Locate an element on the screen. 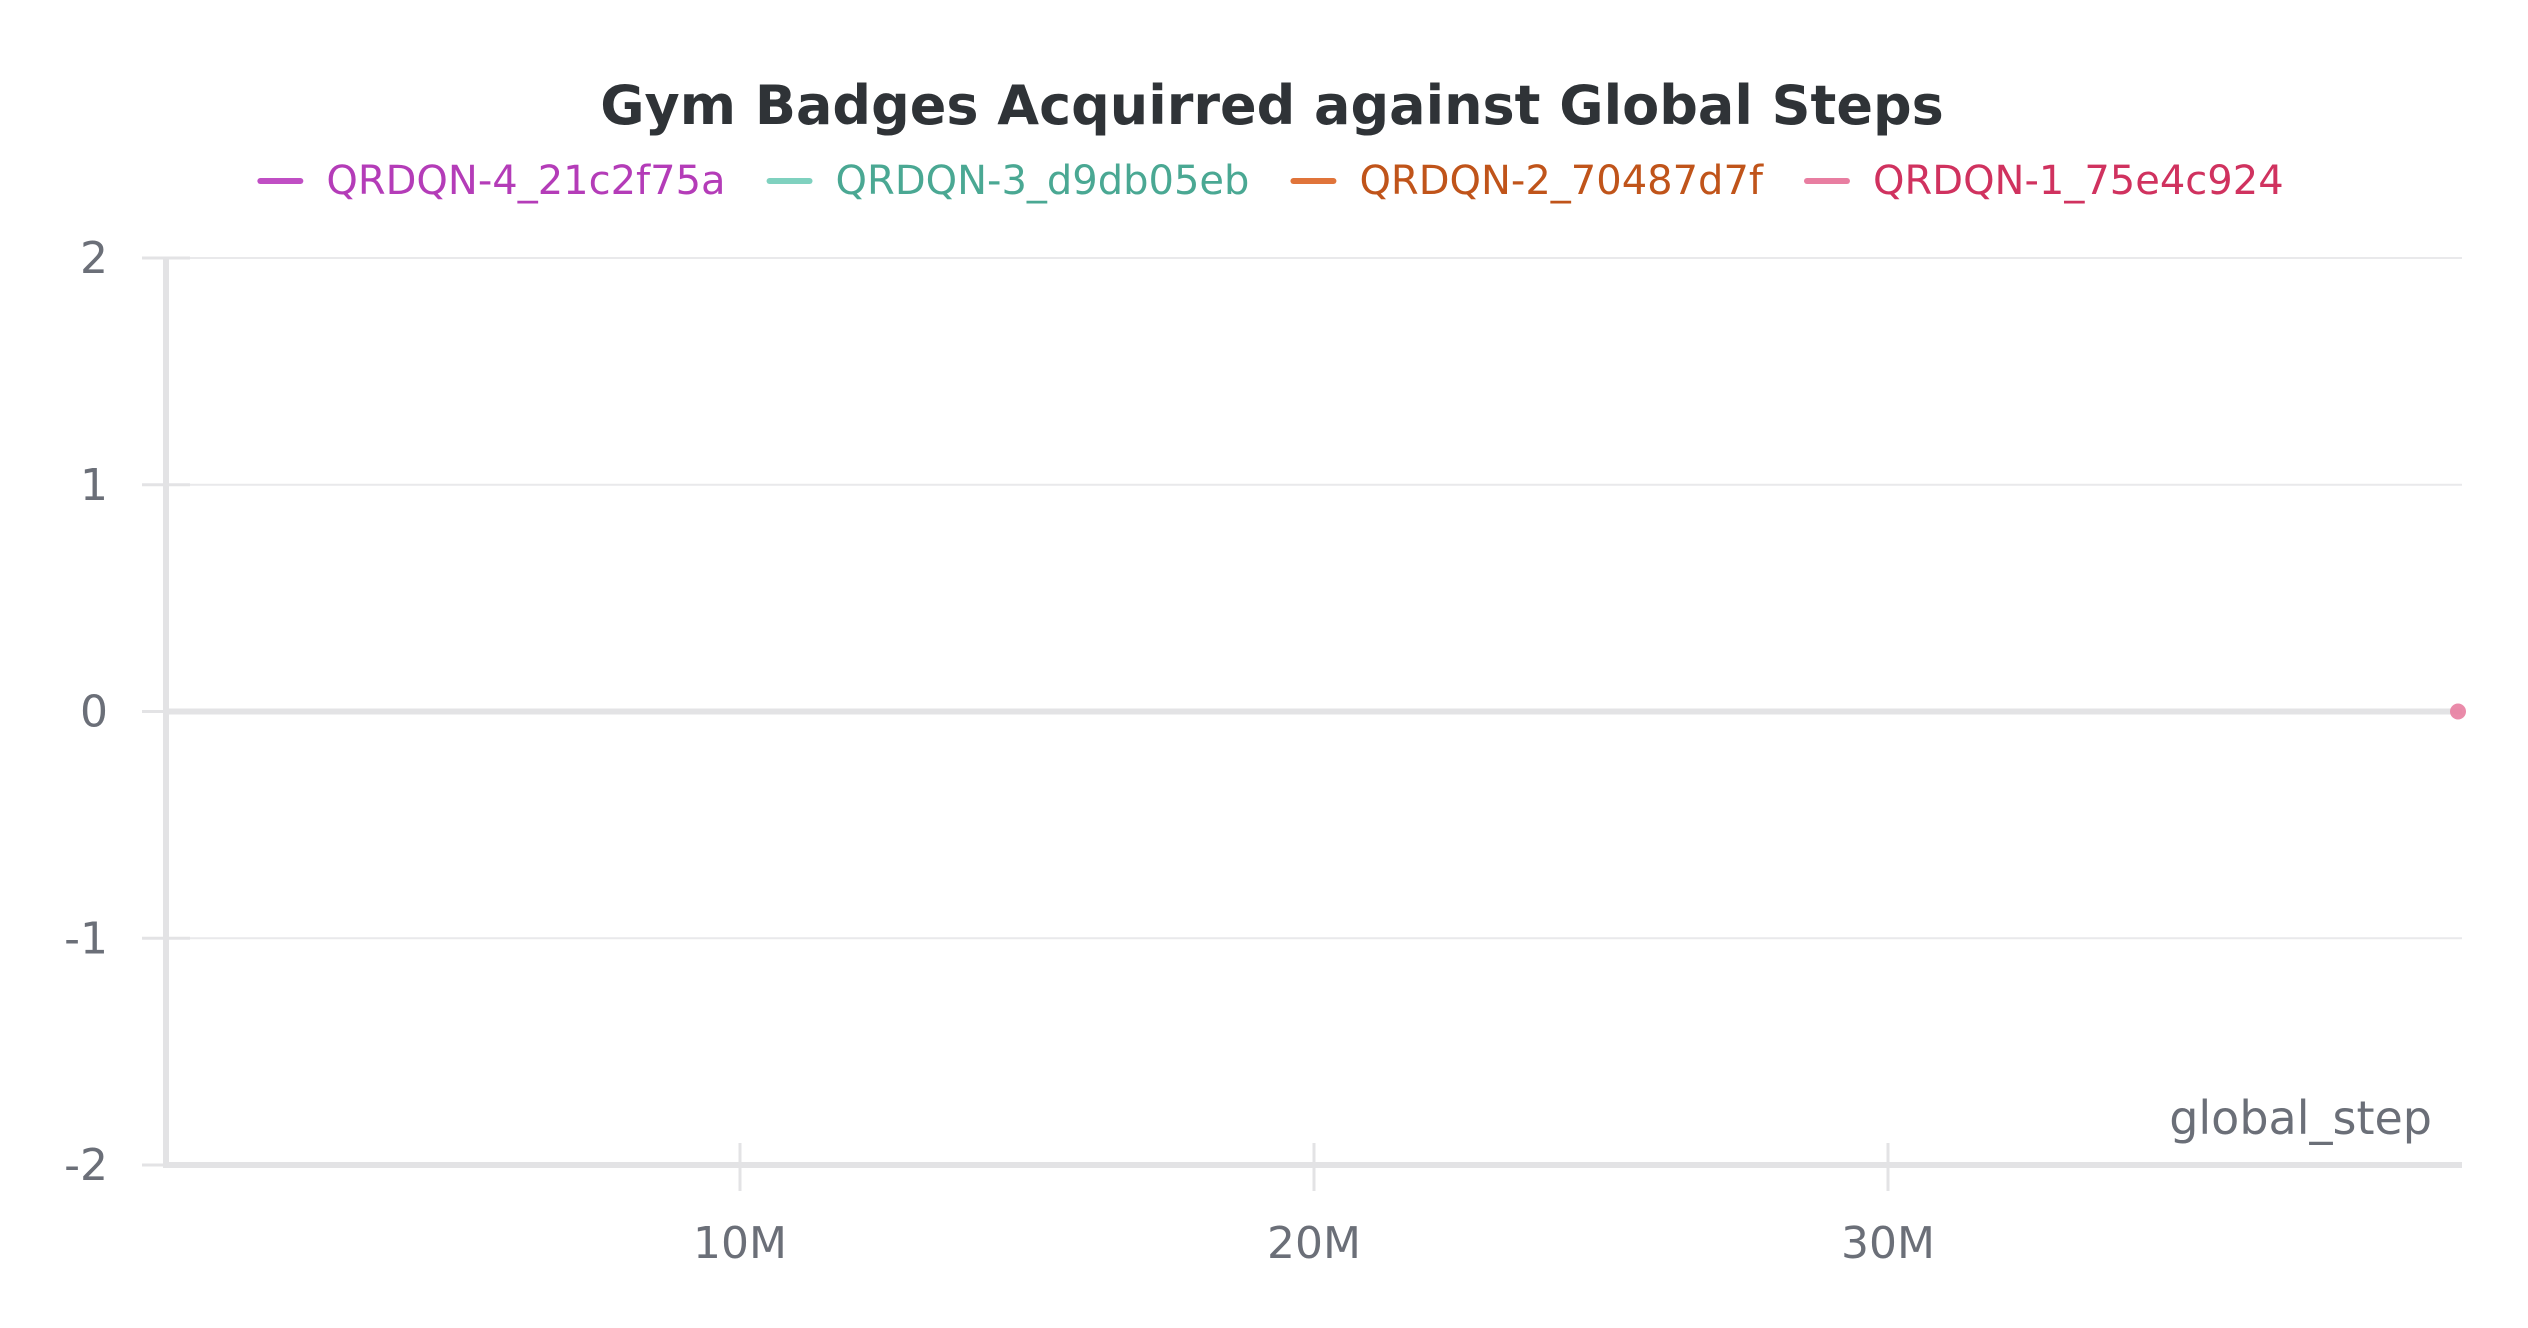 The image size is (2528, 1328). legend-item: QRDQN-3_d9db05eb is located at coordinates (1008, 181).